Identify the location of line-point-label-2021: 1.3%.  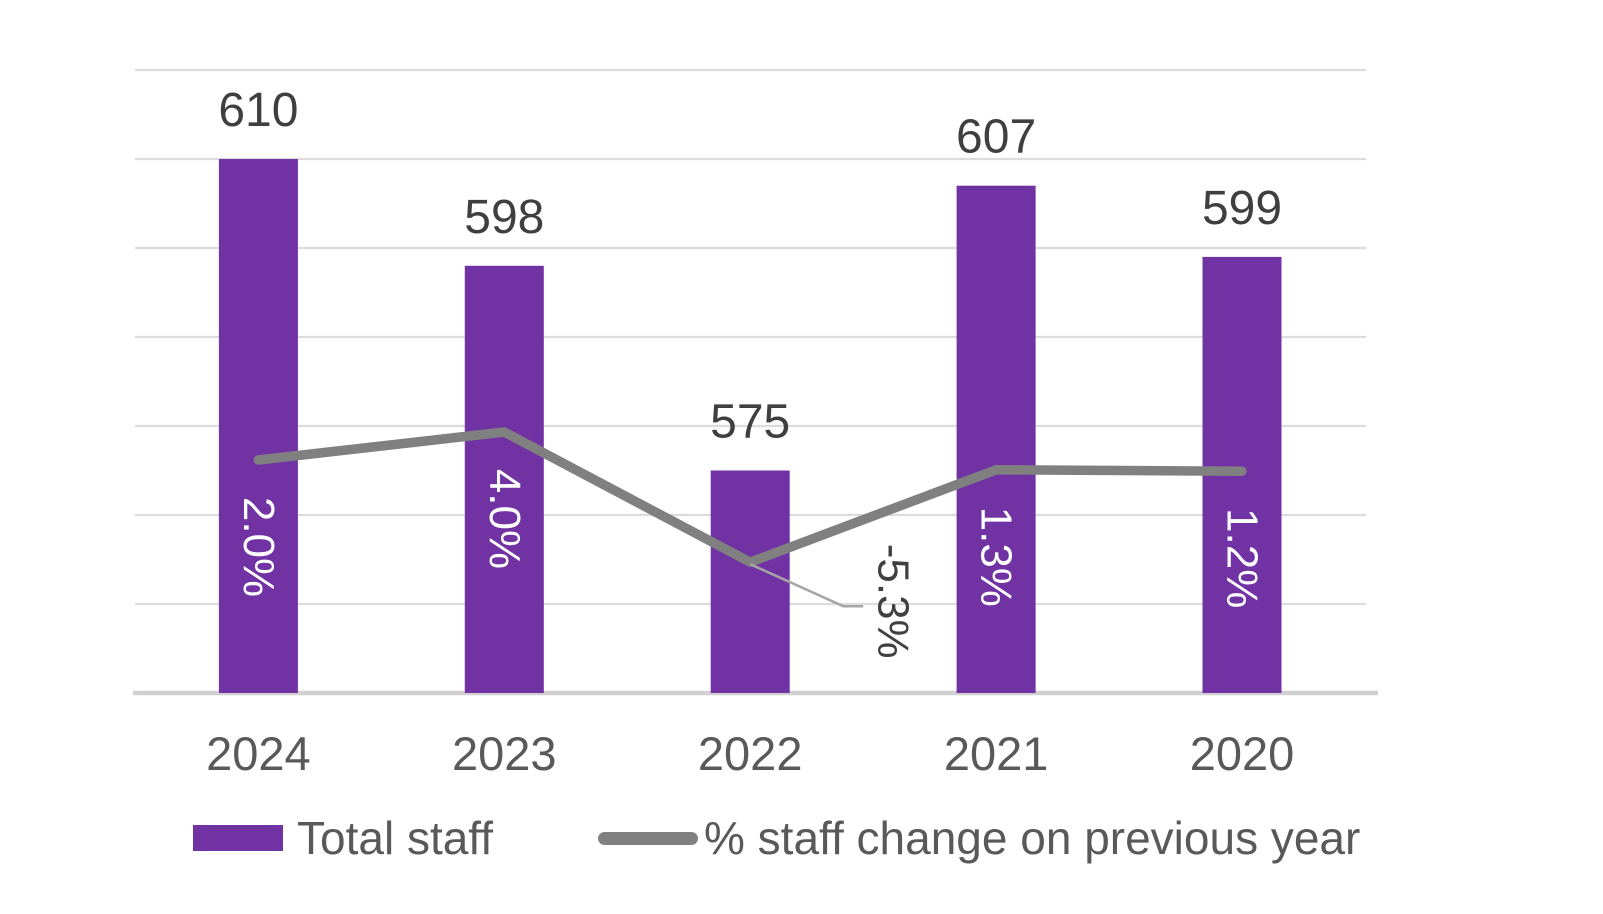
(996, 557).